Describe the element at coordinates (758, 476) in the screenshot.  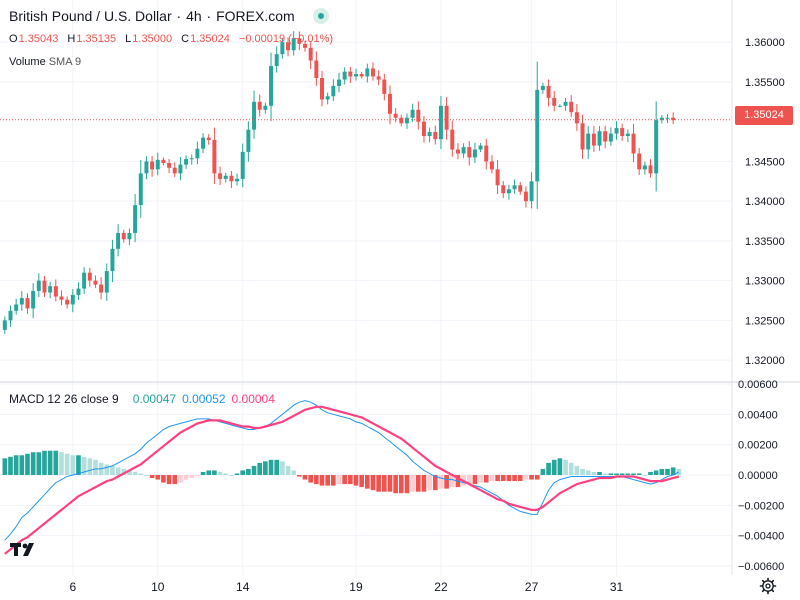
I see `macd-tick-label: 0.00000` at that location.